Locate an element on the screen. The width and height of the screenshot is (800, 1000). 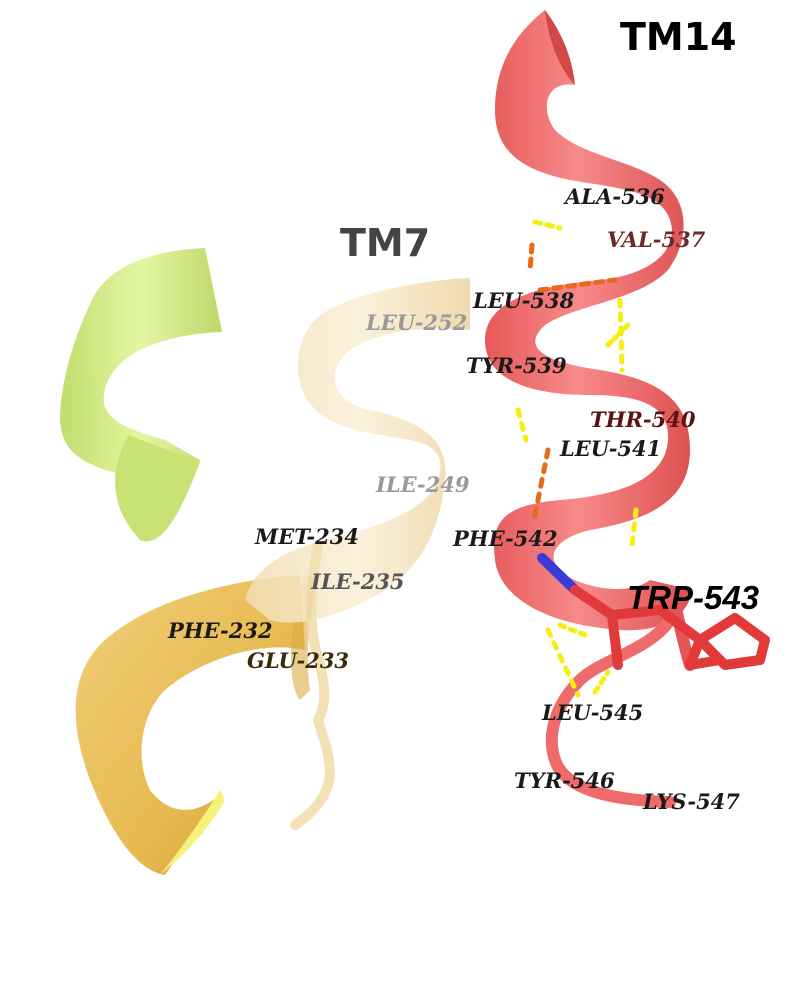
residue-label-leu545: LEU-545 is located at coordinates (592, 712).